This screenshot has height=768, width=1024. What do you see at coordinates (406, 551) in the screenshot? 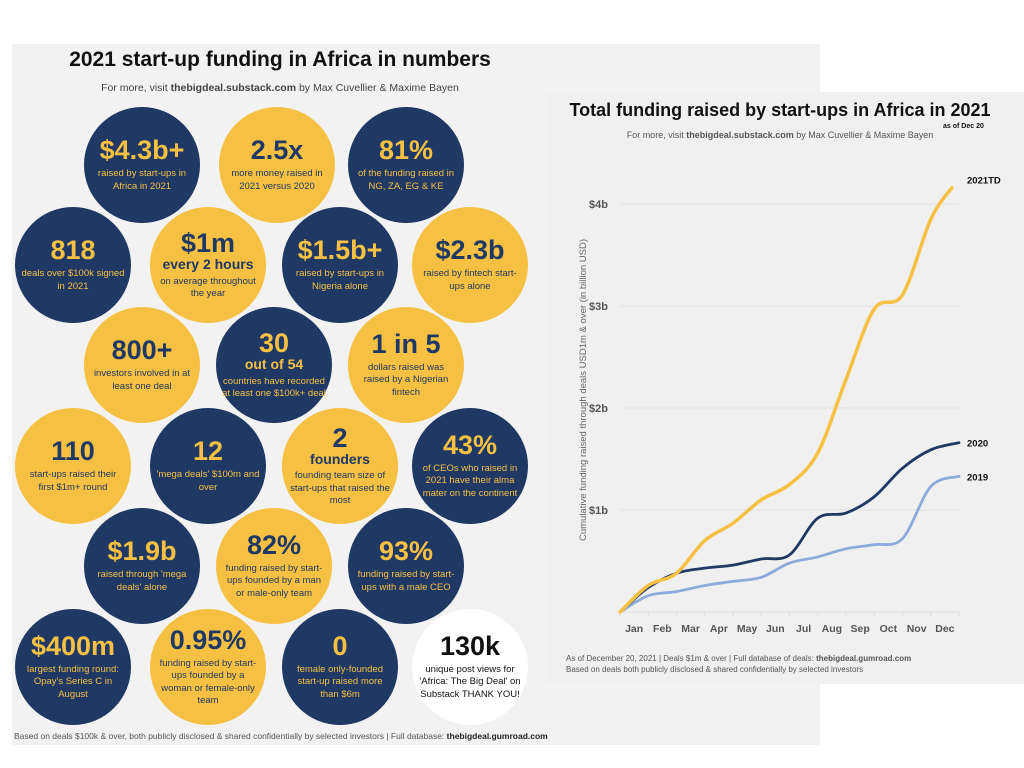
I see `stat-value: 93%` at bounding box center [406, 551].